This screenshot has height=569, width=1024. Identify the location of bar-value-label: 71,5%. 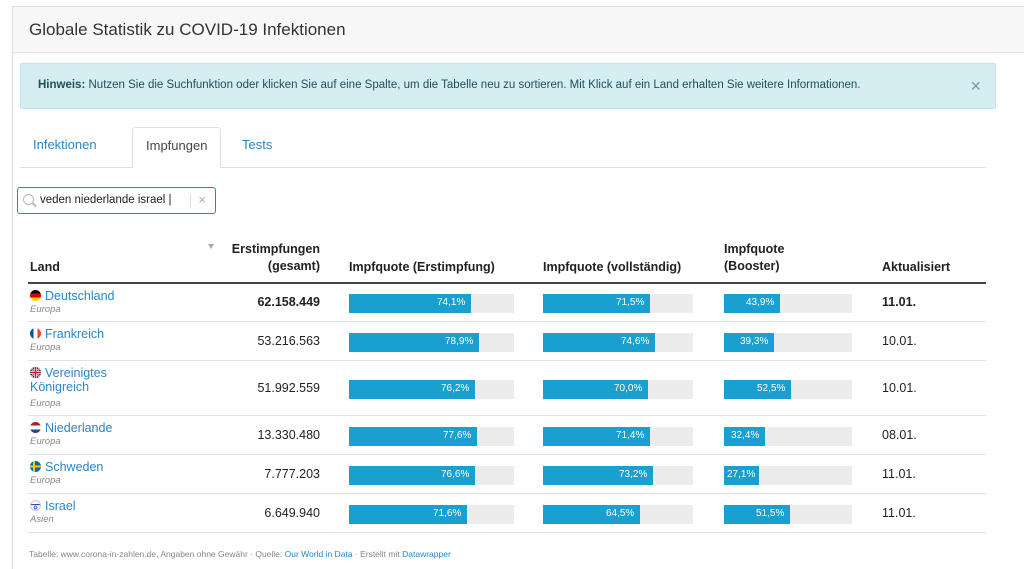
(630, 302).